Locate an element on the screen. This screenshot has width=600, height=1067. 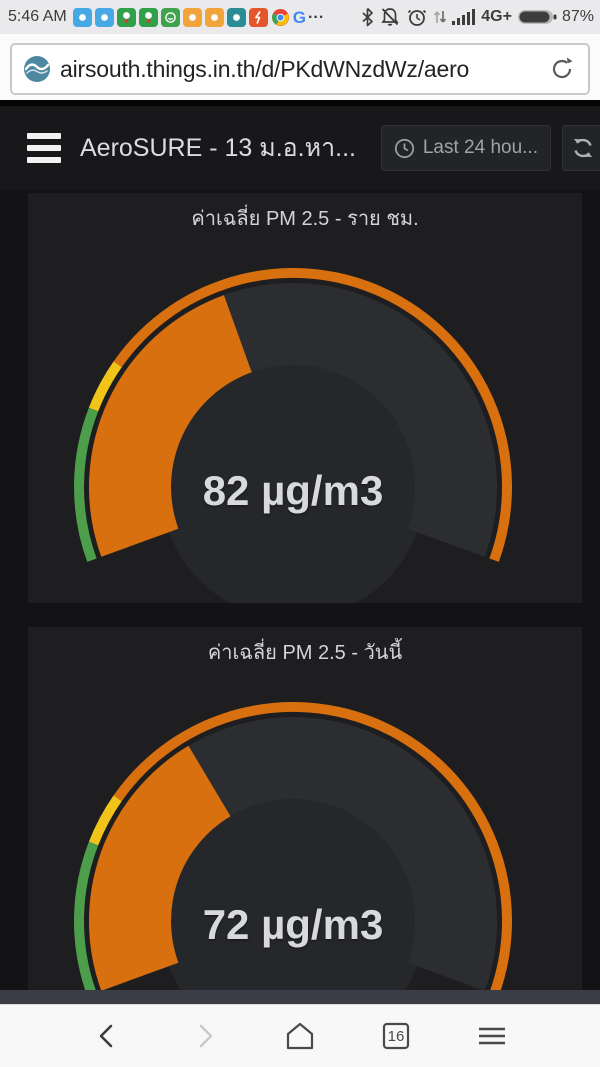
refresh-button is located at coordinates (581, 148).